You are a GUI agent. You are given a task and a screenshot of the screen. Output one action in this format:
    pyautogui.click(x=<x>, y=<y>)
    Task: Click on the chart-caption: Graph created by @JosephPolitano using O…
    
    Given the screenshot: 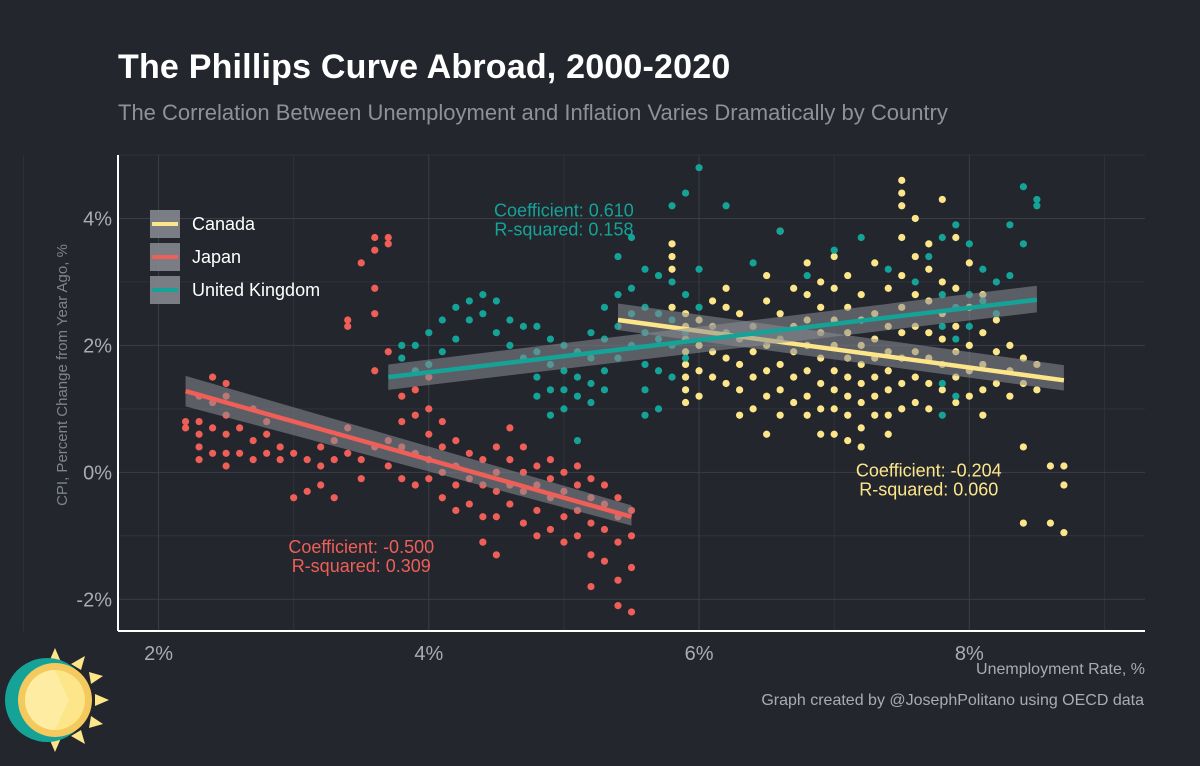 What is the action you would take?
    pyautogui.click(x=952, y=700)
    